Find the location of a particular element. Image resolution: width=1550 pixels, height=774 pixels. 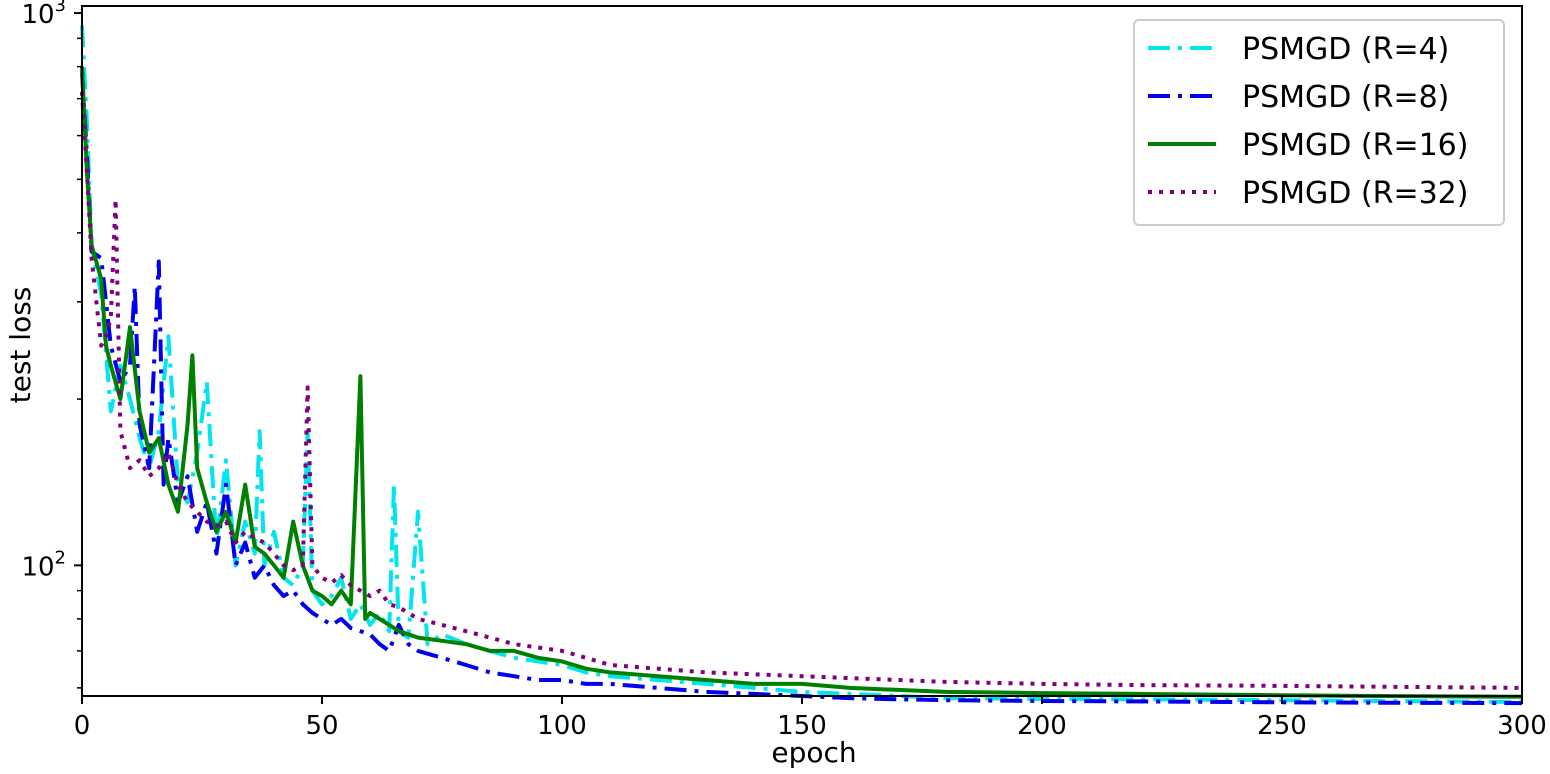

legend-label-4: PSMGD (R=32) is located at coordinates (1355, 193).